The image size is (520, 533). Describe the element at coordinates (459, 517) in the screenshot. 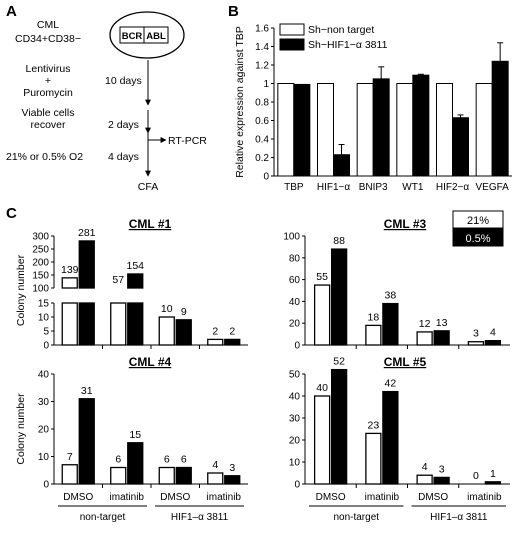

I see `c-group-label: HIF1–α 3811` at that location.